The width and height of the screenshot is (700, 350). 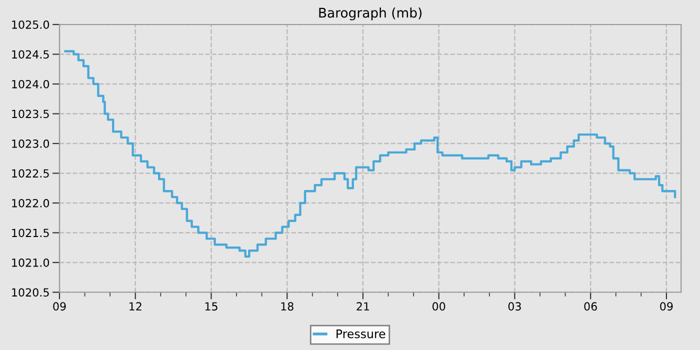 I want to click on y-tick-label: 1023.5, so click(x=30, y=114).